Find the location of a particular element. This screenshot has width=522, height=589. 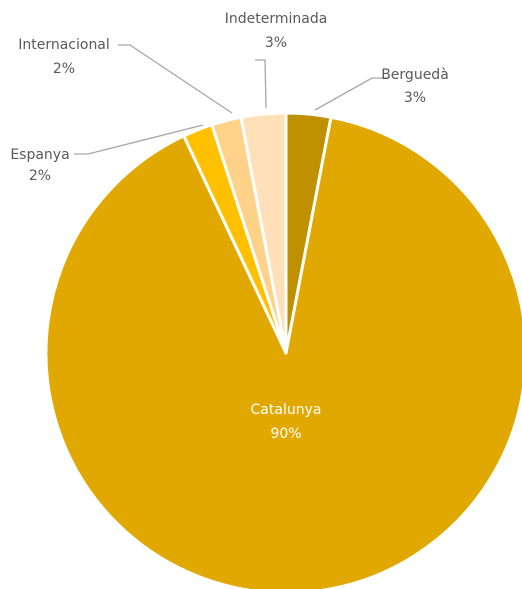

leader-lines is located at coordinates (231, 99).